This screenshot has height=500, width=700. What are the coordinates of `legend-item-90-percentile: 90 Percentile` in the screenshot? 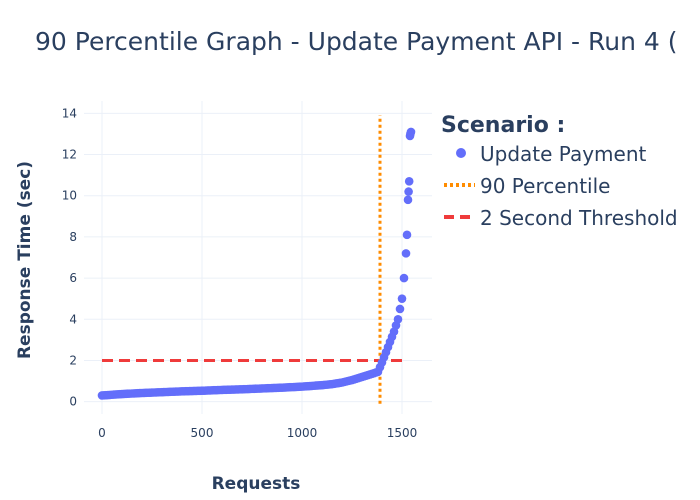 It's located at (527, 186).